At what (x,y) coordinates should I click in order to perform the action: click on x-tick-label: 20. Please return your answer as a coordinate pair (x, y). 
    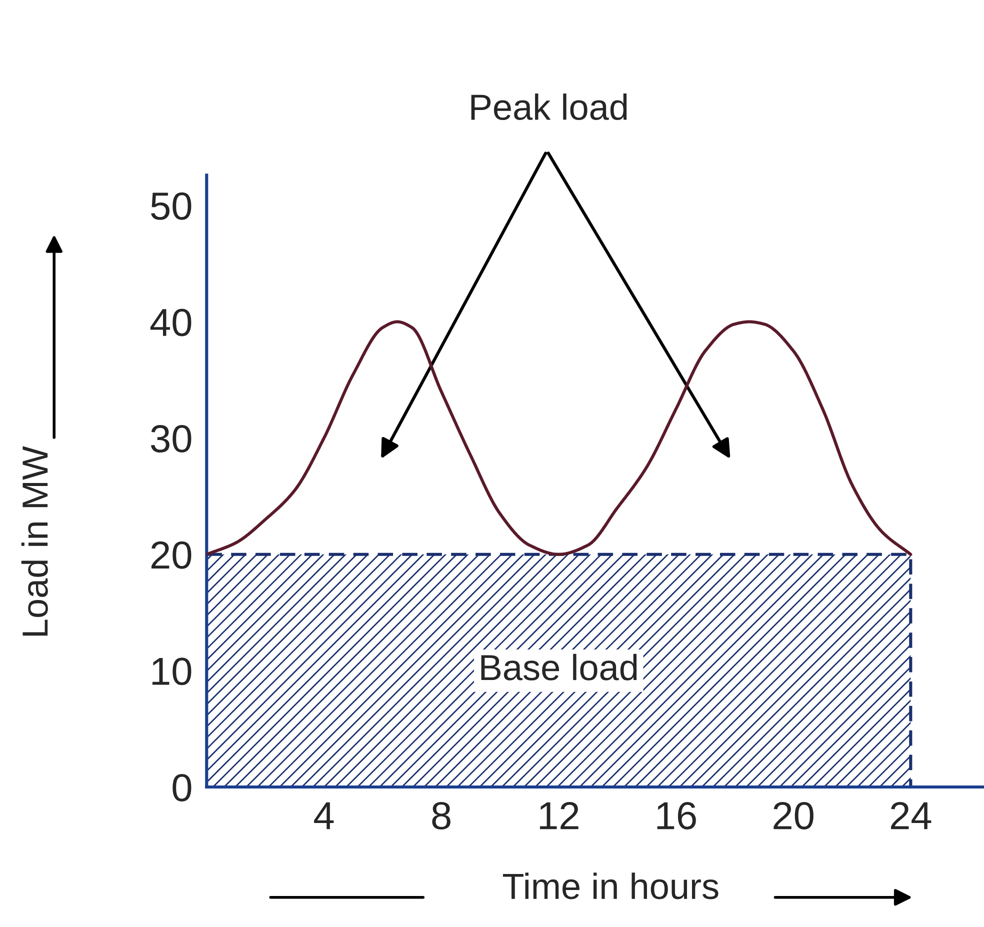
    Looking at the image, I should click on (794, 816).